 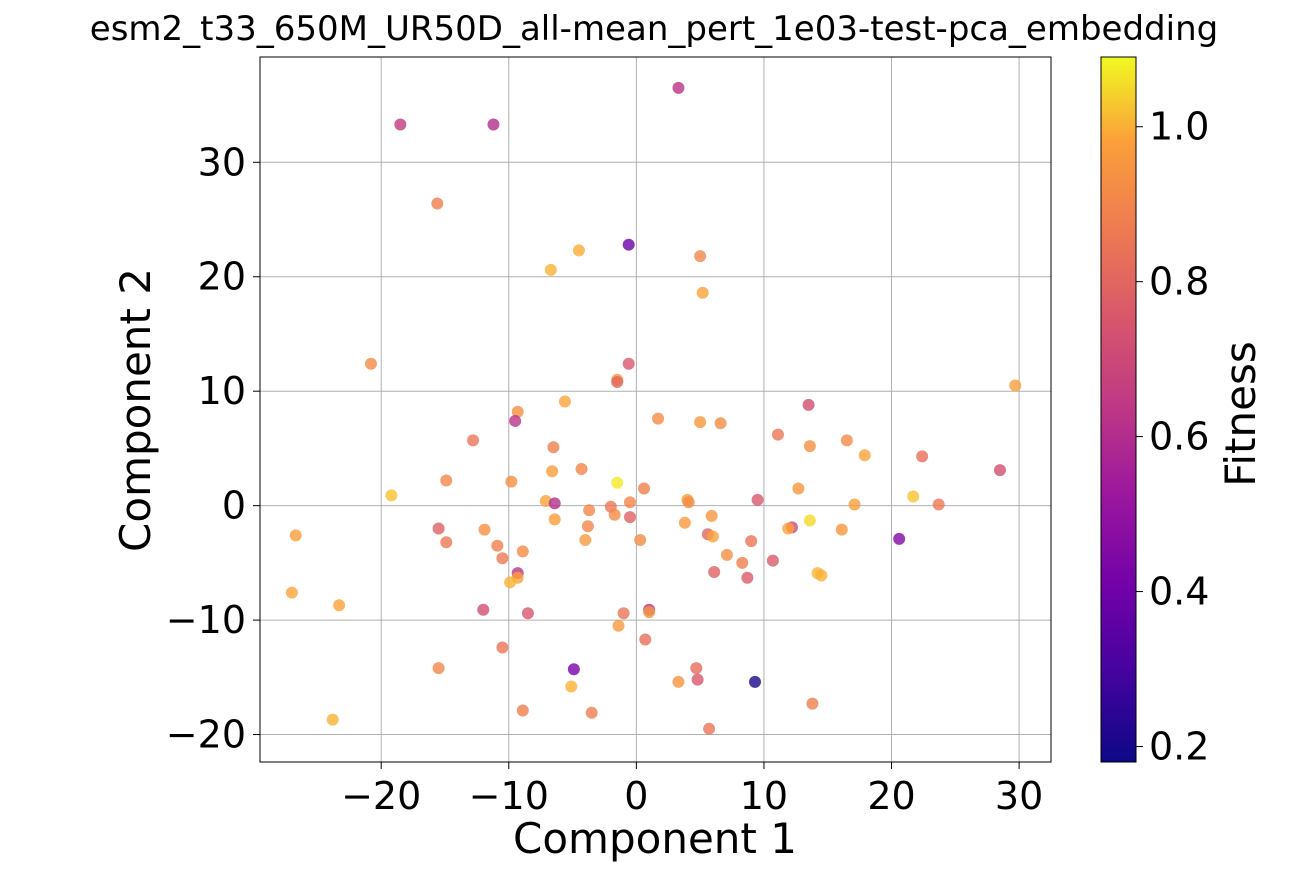 What do you see at coordinates (1179, 747) in the screenshot?
I see `colorbar-tick-label: 0.2` at bounding box center [1179, 747].